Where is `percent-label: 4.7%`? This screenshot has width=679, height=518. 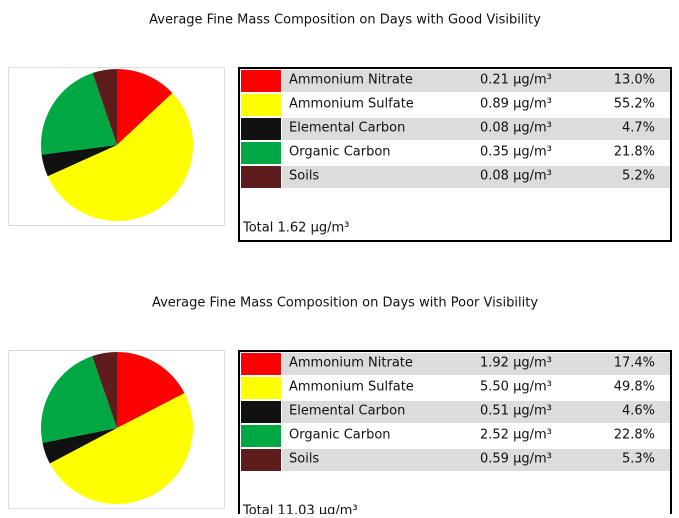 percent-label: 4.7% is located at coordinates (638, 128).